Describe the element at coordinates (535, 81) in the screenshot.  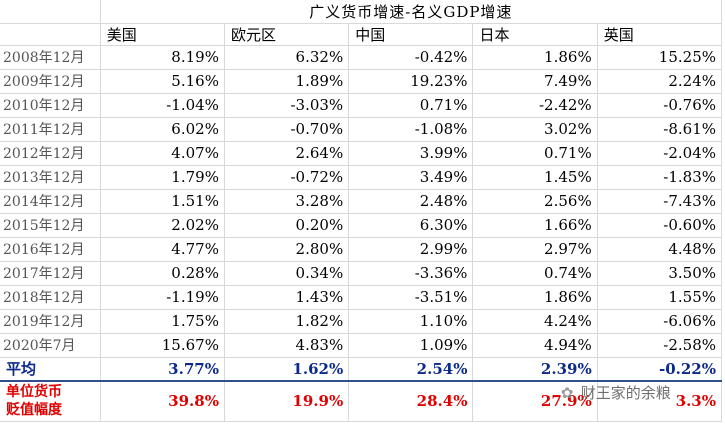
I see `value-cell: 7.49%` at that location.